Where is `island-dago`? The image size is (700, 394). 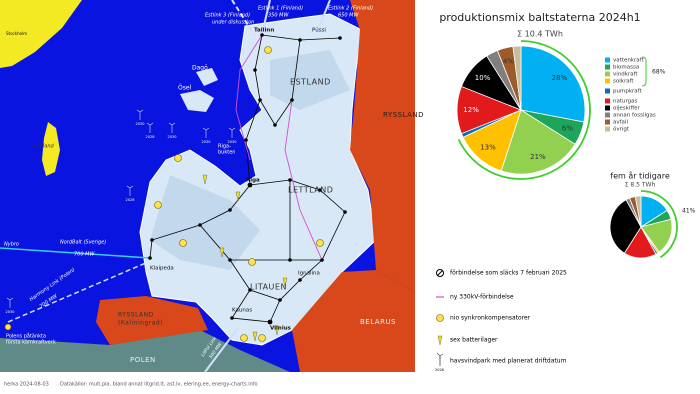
island-dago is located at coordinates (207, 77).